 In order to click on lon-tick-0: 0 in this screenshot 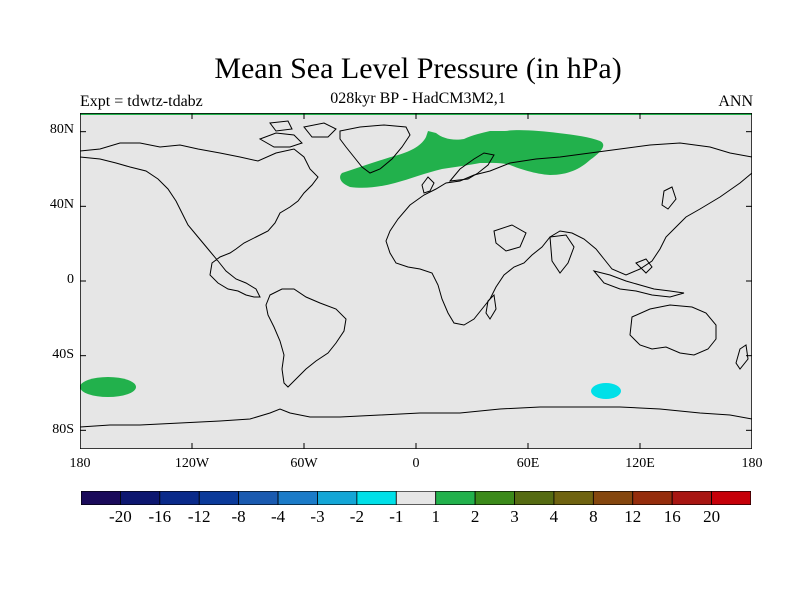, I will do `click(416, 463)`.